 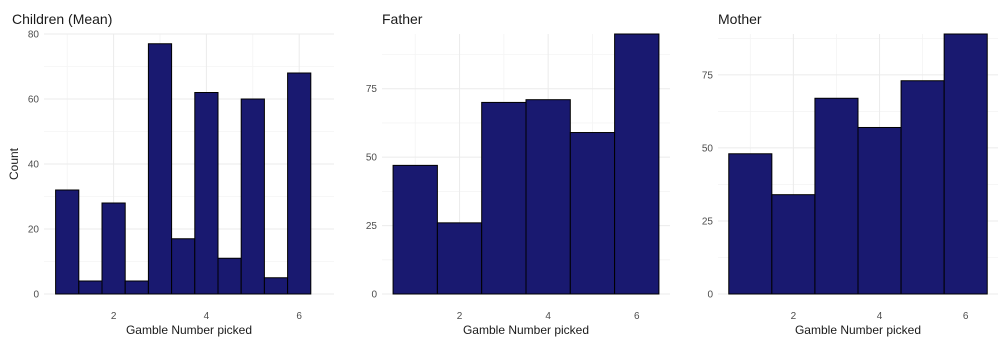 I want to click on y-tick-label: 20, so click(x=34, y=230).